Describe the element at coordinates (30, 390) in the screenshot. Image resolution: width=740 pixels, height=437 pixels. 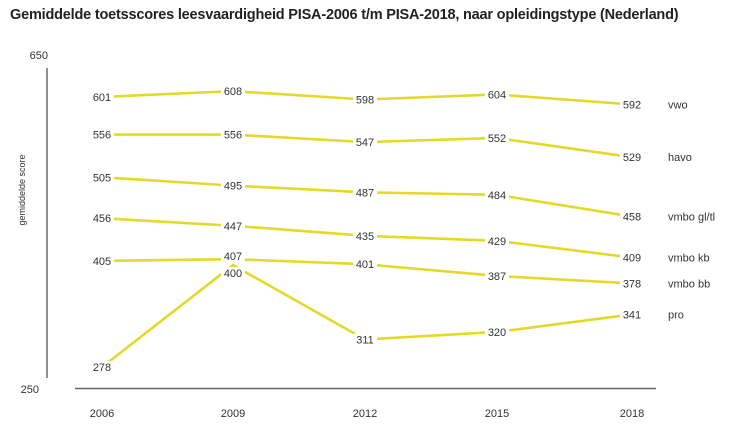
I see `y-tick-label: 250` at that location.